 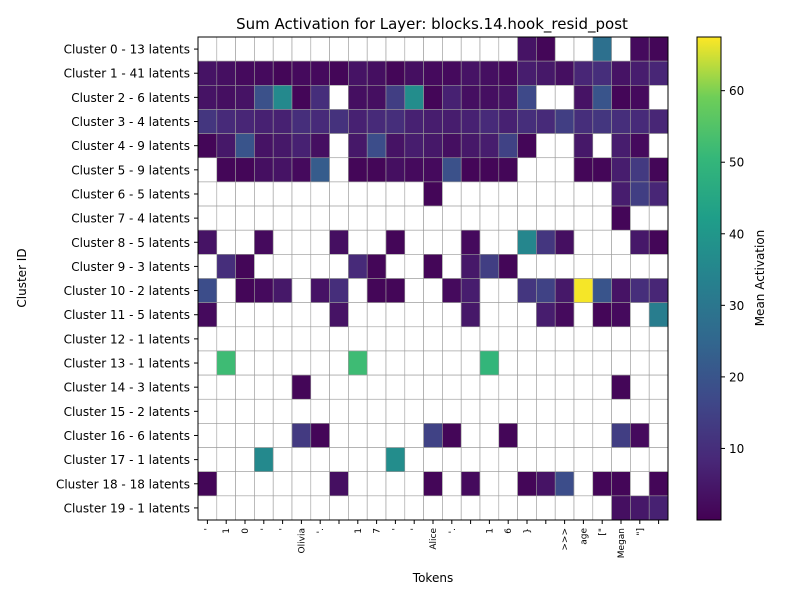 What do you see at coordinates (736, 163) in the screenshot?
I see `colorbar-tick-label: 50` at bounding box center [736, 163].